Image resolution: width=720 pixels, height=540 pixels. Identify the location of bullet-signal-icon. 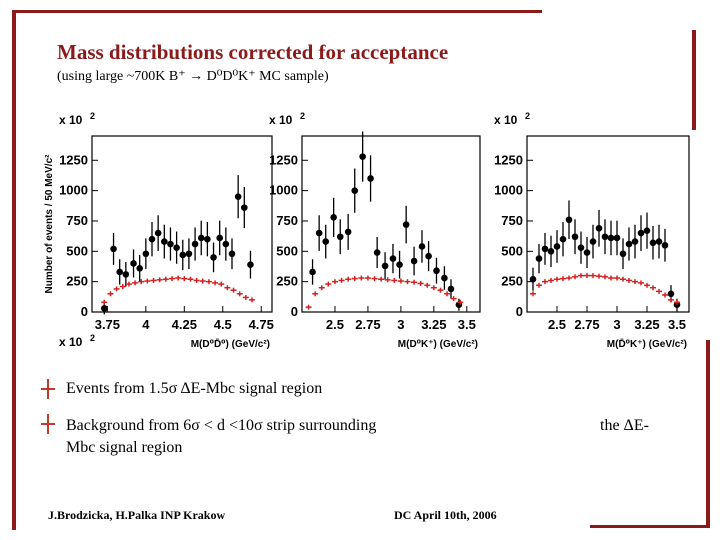
(48, 389).